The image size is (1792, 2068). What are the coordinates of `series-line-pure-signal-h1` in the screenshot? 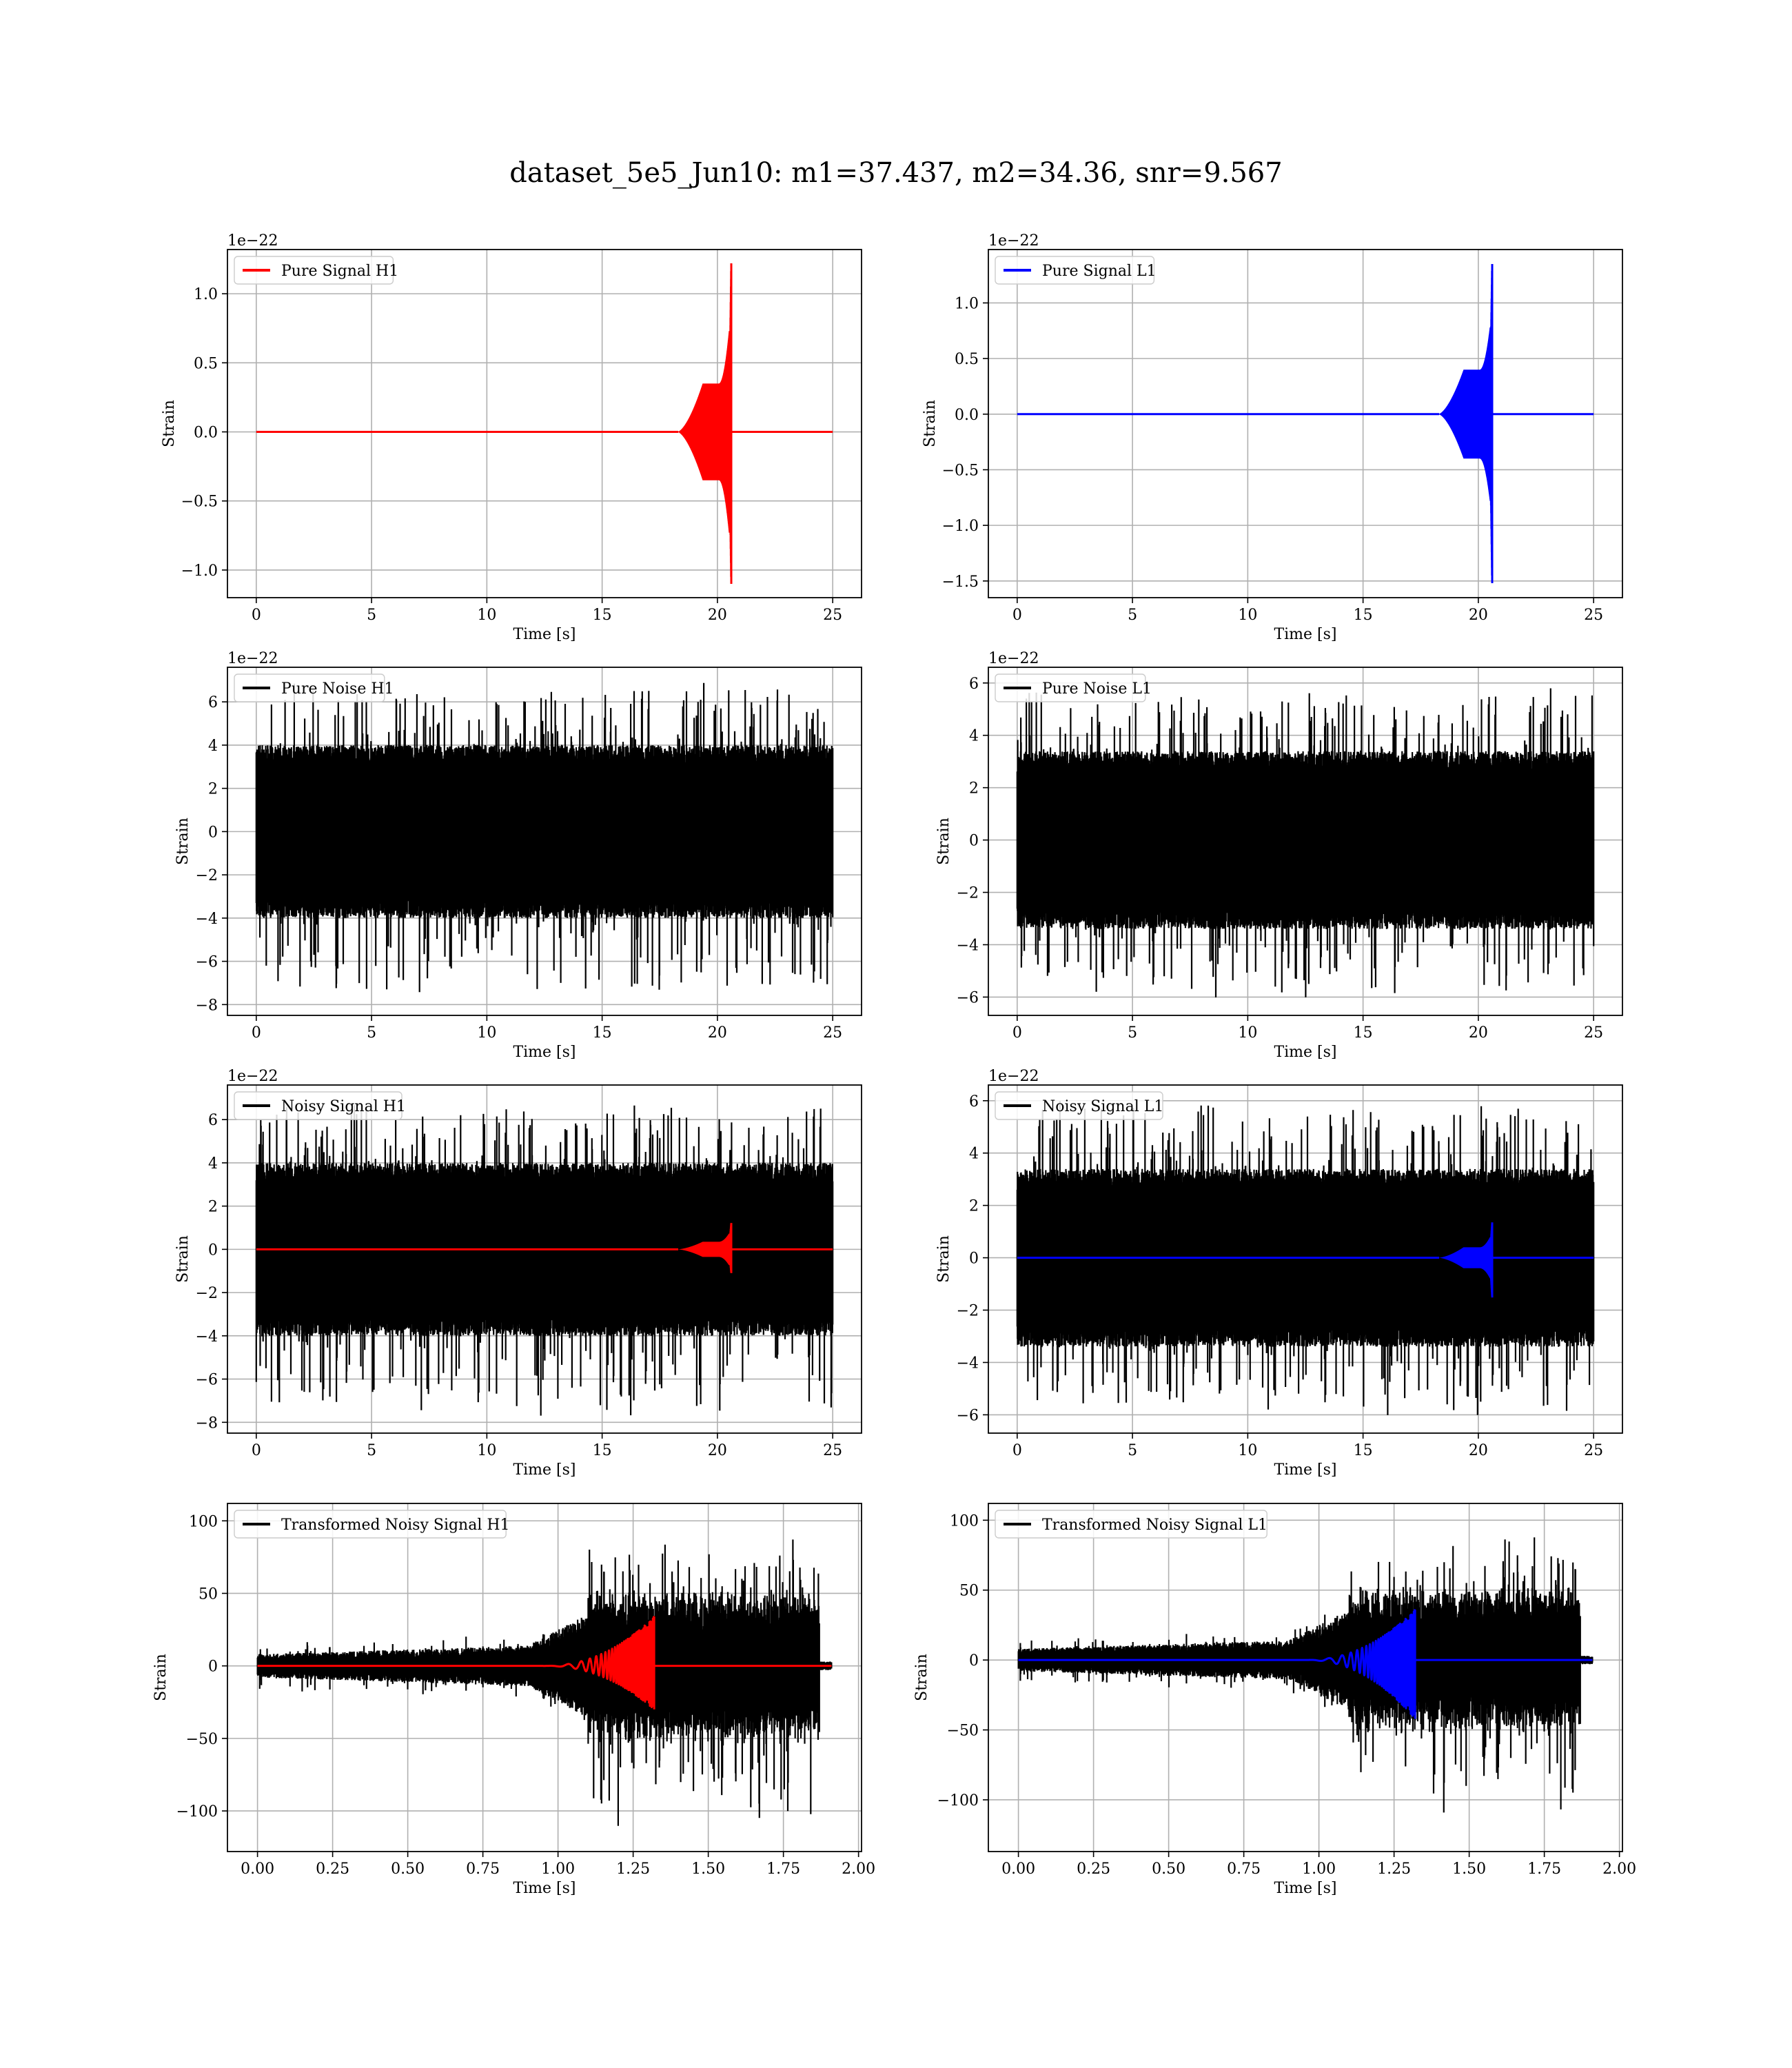 It's located at (544, 423).